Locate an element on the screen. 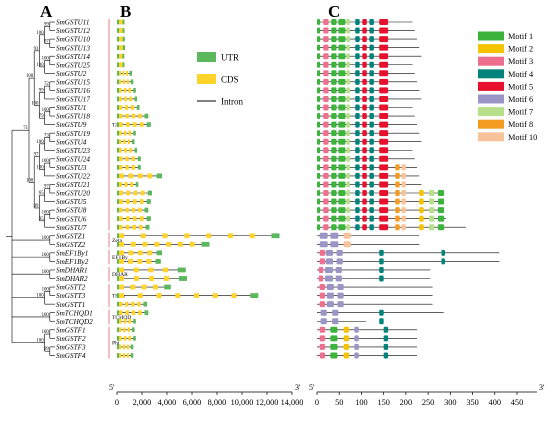 This screenshot has width=550, height=423. motif-axis: 0 50 100 150 200 250 300 350 400 450 5' 3' is located at coordinates (427, 395).